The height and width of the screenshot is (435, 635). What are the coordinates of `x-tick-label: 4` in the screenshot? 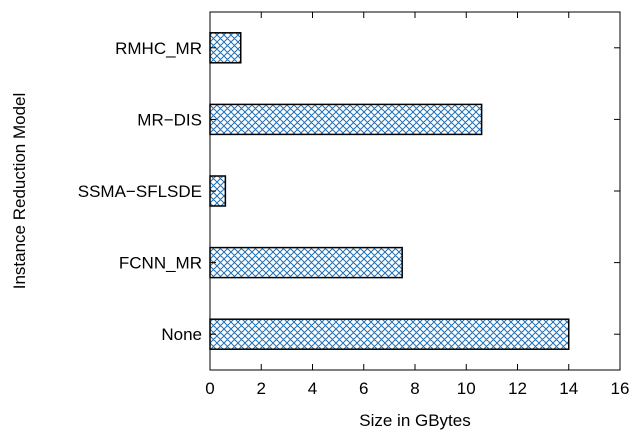 It's located at (312, 388).